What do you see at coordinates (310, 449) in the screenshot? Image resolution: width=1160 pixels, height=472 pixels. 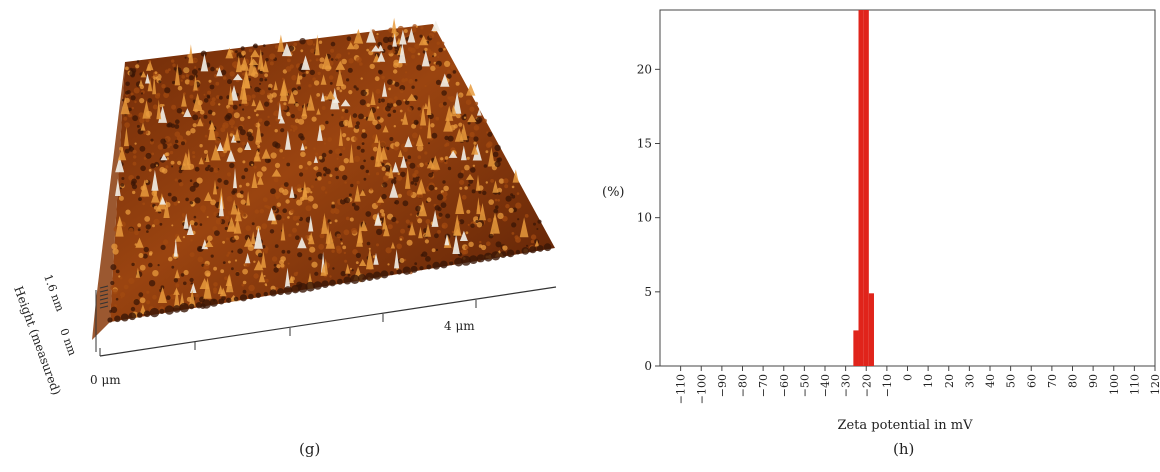 I see `caption-g: (g)` at bounding box center [310, 449].